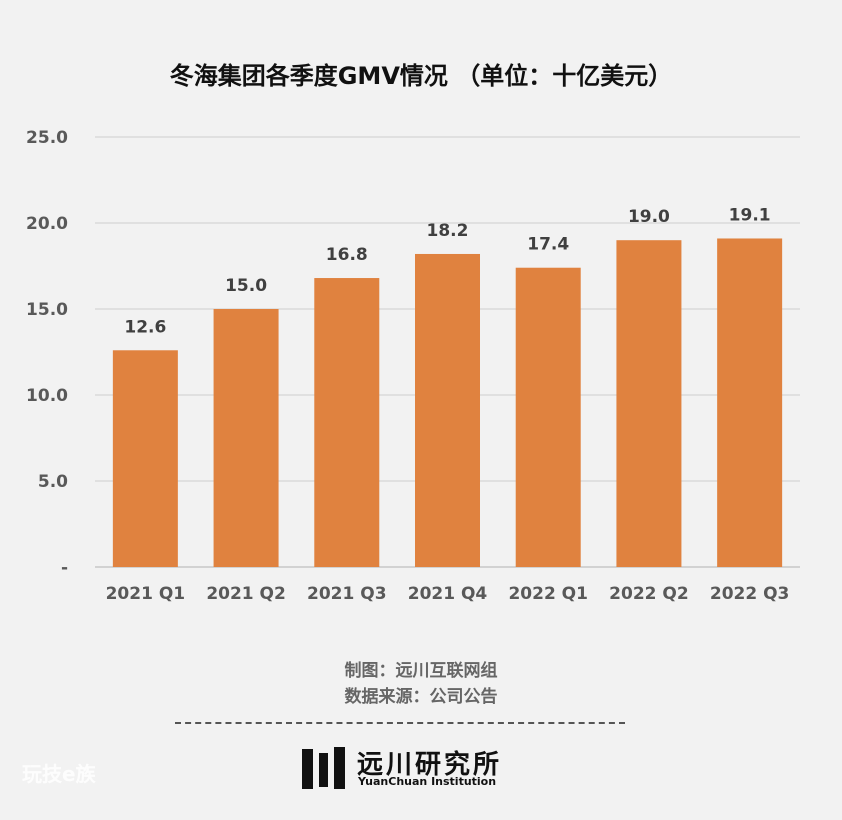 The height and width of the screenshot is (820, 842). Describe the element at coordinates (427, 781) in the screenshot. I see `logo-text-en: YuanChuan Institution` at that location.